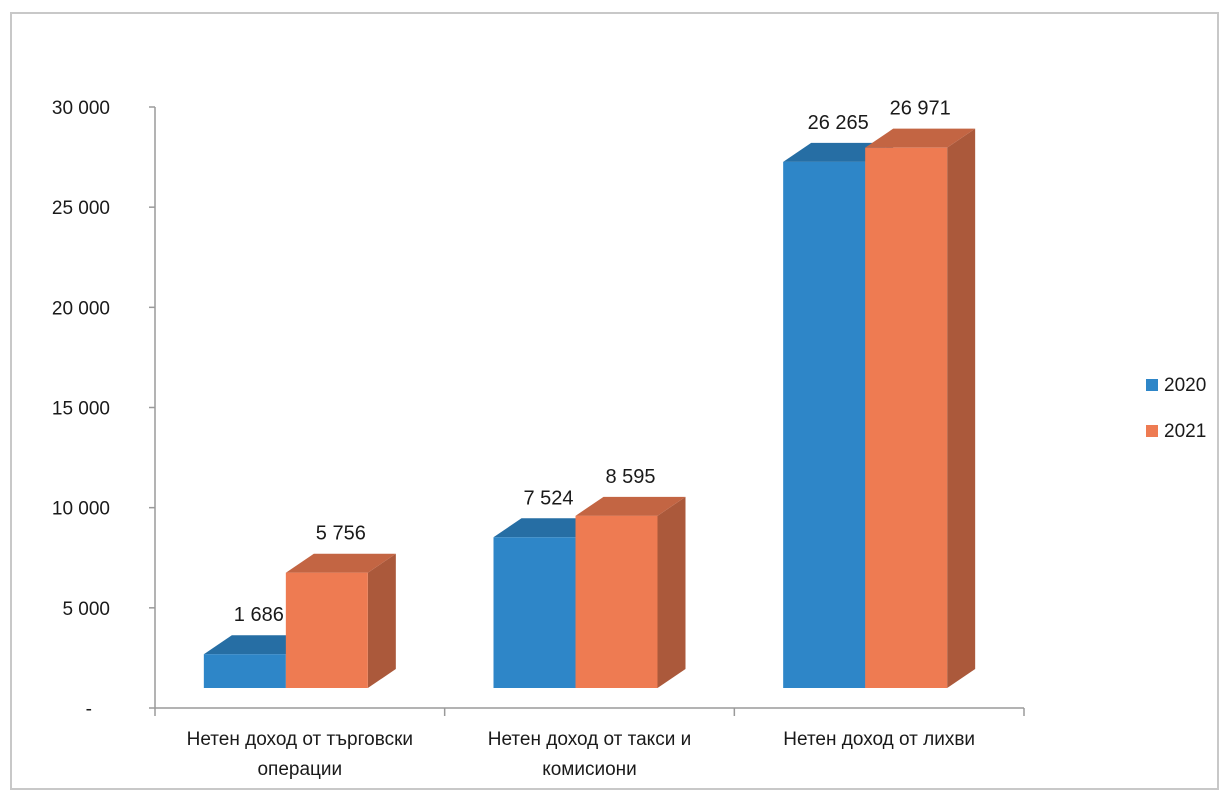 The image size is (1229, 798). Describe the element at coordinates (81, 509) in the screenshot. I see `y-tick-label: 10 000` at that location.